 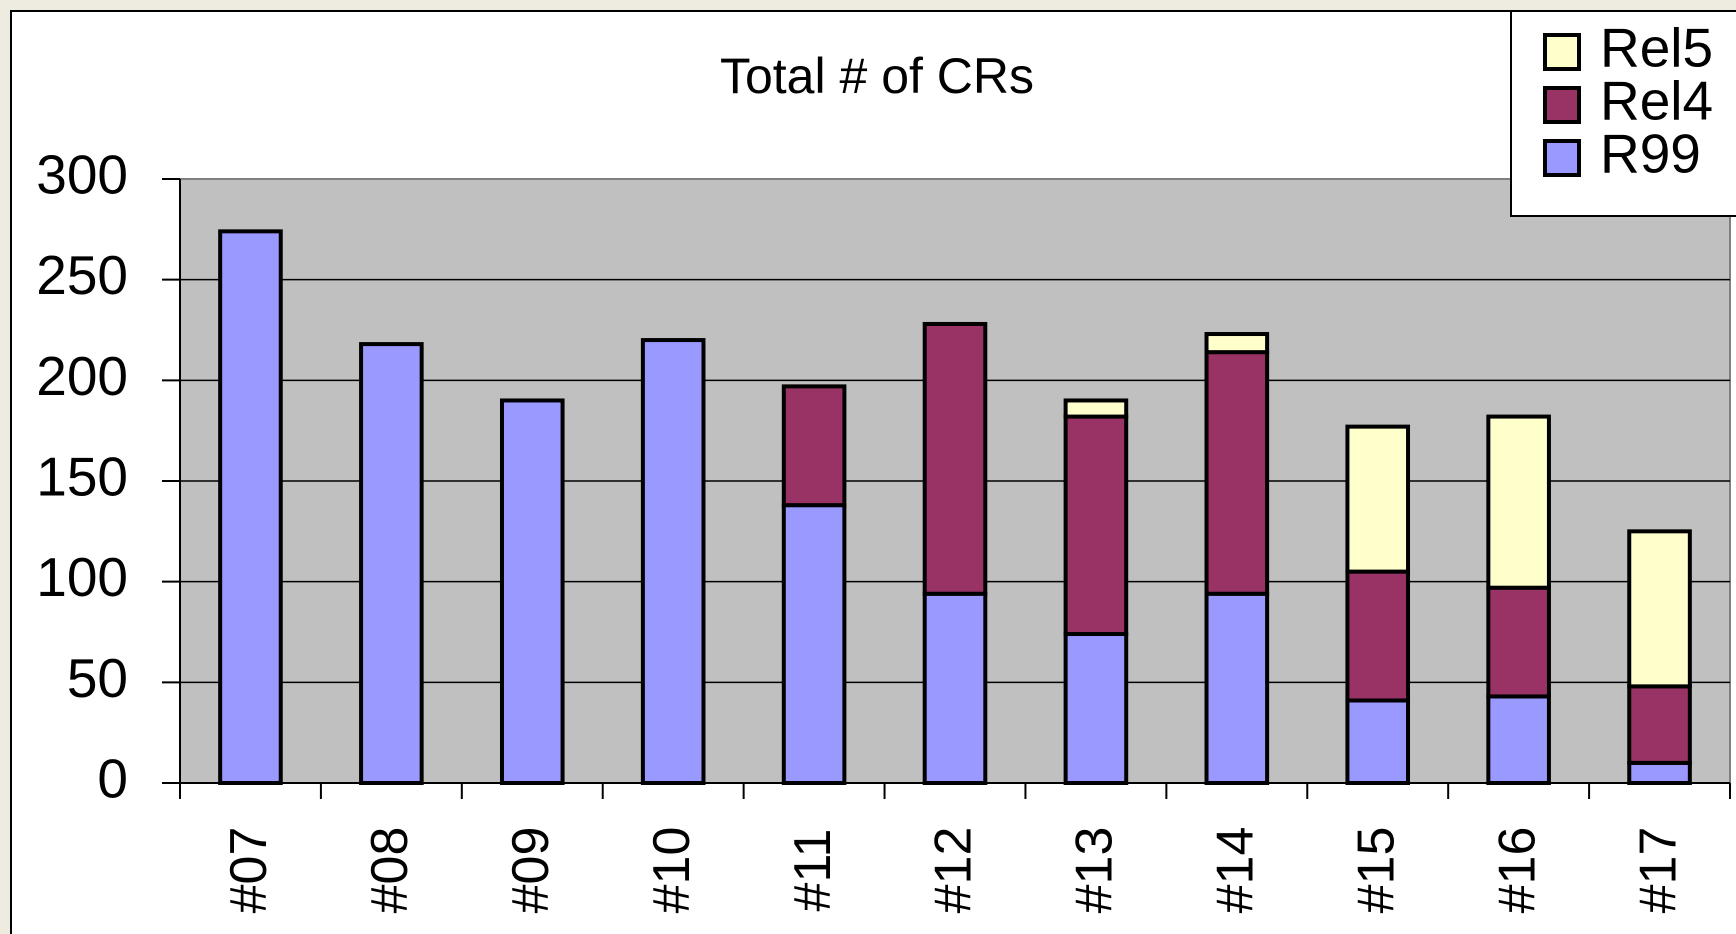 I want to click on y-tick-label: 0, so click(x=112, y=779).